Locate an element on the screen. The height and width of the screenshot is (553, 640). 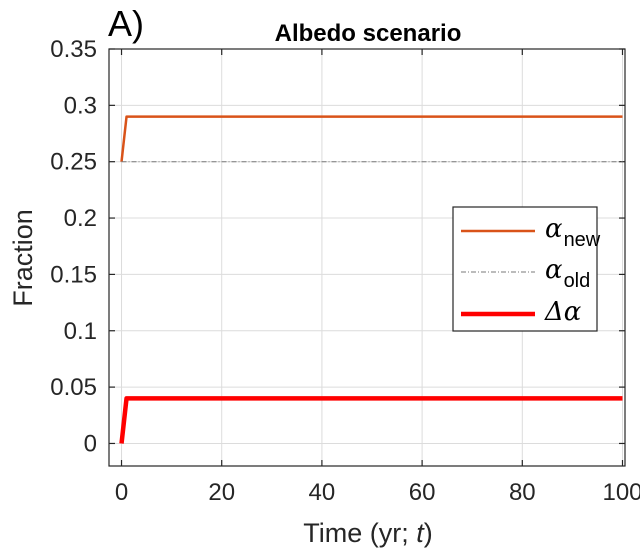
chart-title: Albedo scenario is located at coordinates (368, 33).